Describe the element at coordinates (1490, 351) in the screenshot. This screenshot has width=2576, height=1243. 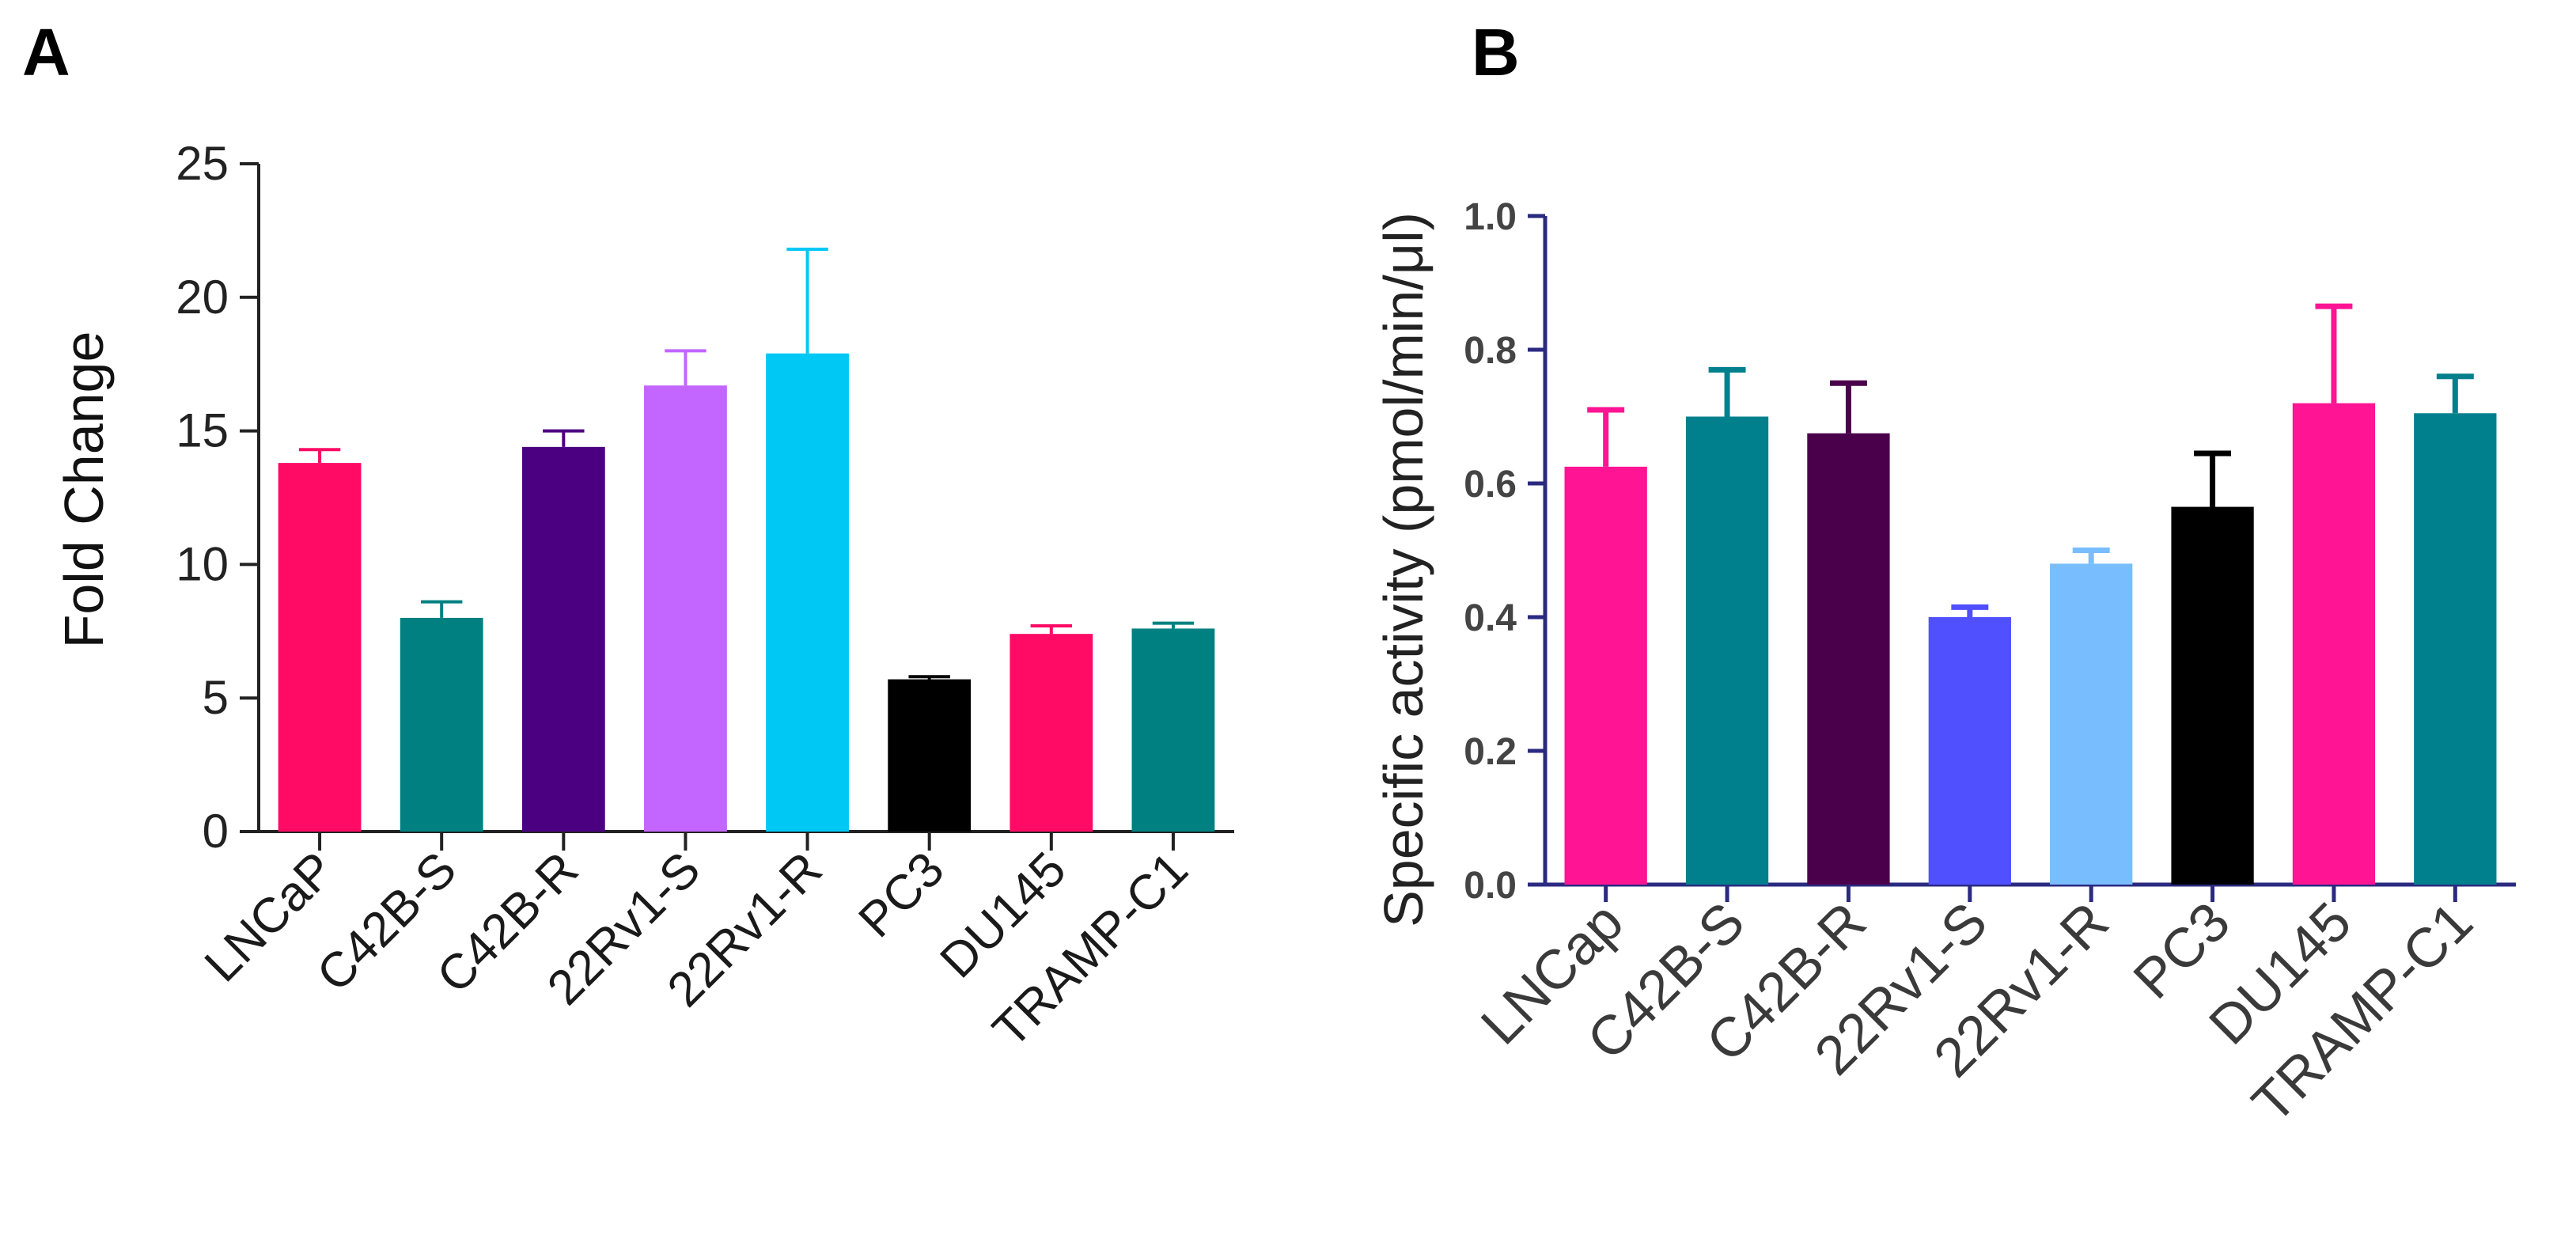
I see `y-tick-label: 0.8` at that location.